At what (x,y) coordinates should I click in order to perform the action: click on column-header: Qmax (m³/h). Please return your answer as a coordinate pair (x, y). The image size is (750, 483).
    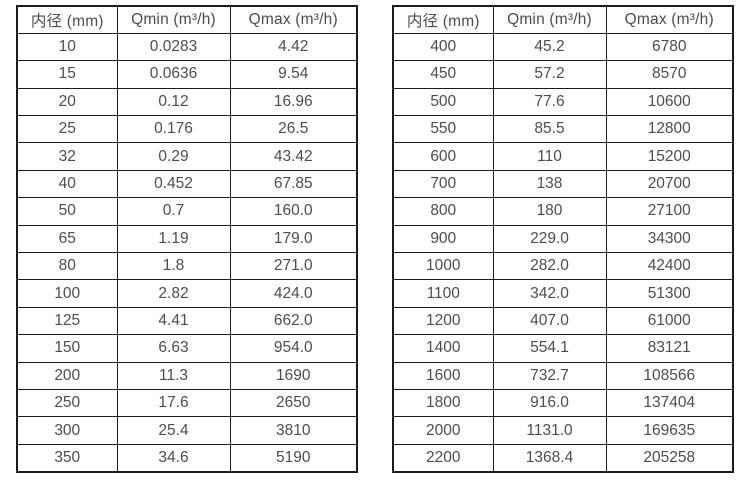
    Looking at the image, I should click on (669, 19).